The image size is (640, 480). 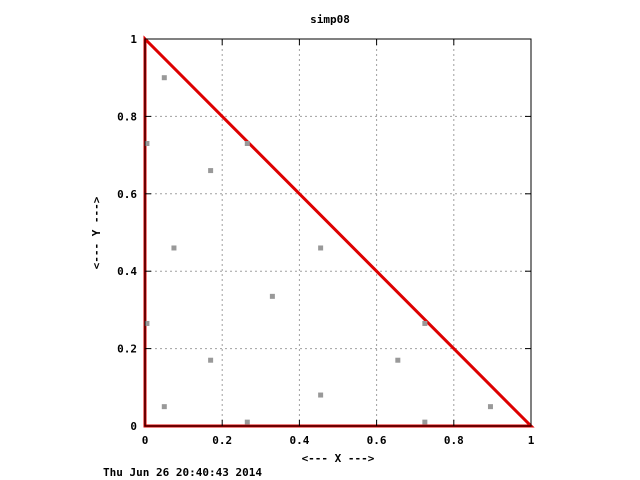 I want to click on y-tick-label: 0.4, so click(x=127, y=271).